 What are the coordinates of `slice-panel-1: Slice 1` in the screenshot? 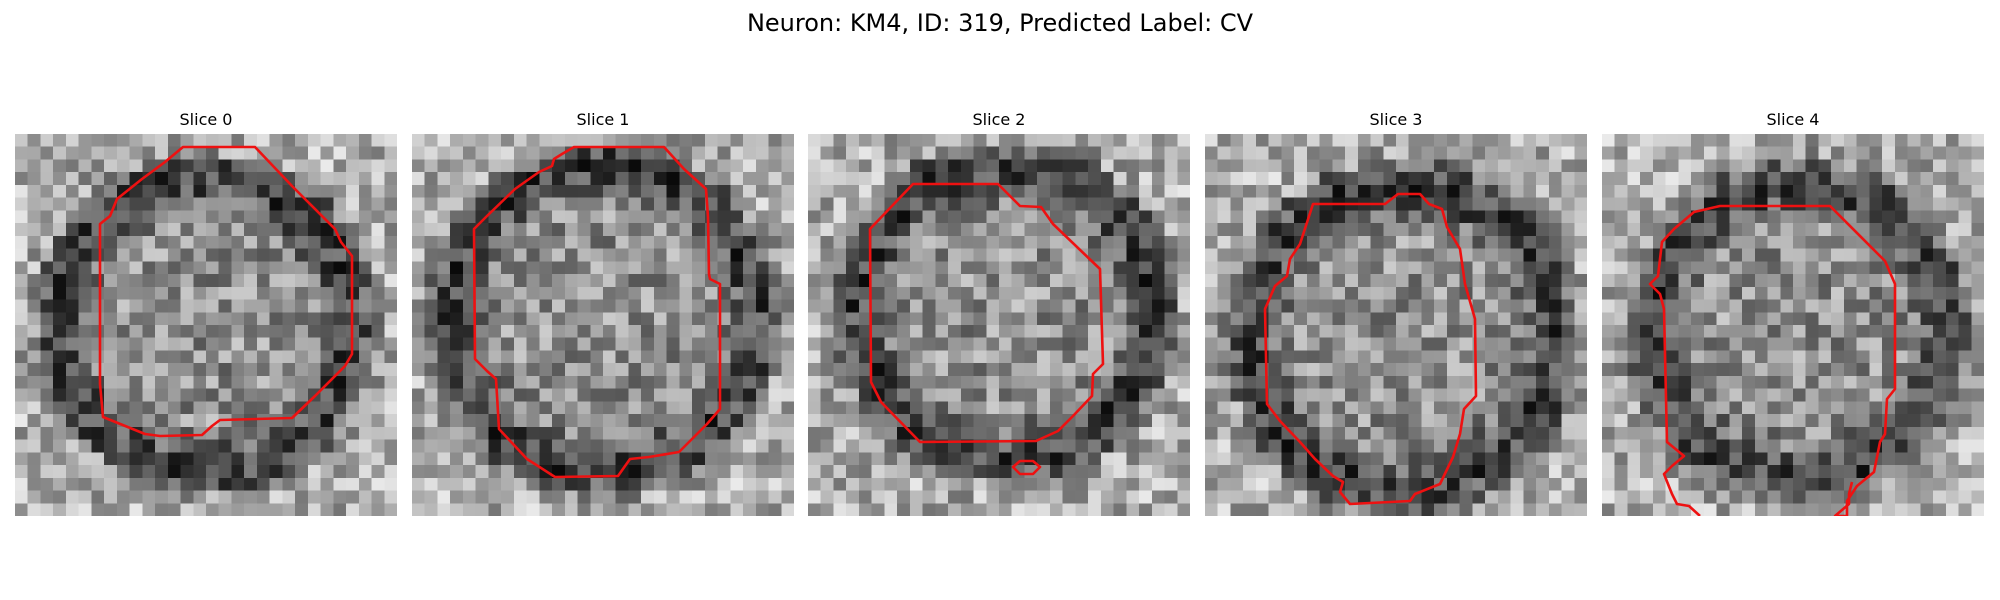 It's located at (603, 318).